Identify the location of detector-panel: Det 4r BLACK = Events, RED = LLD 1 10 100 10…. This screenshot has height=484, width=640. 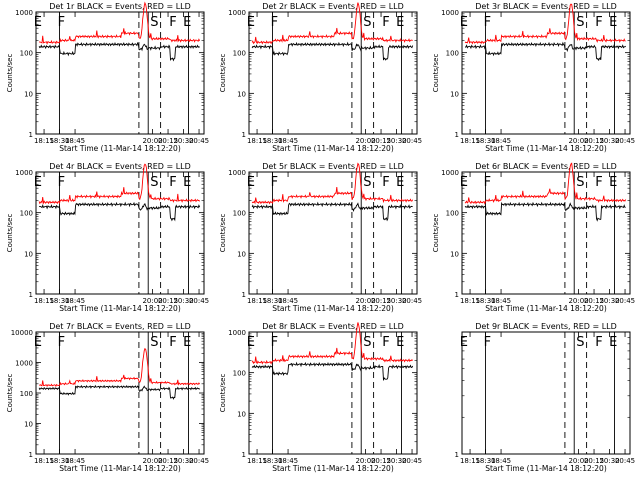
(107, 237).